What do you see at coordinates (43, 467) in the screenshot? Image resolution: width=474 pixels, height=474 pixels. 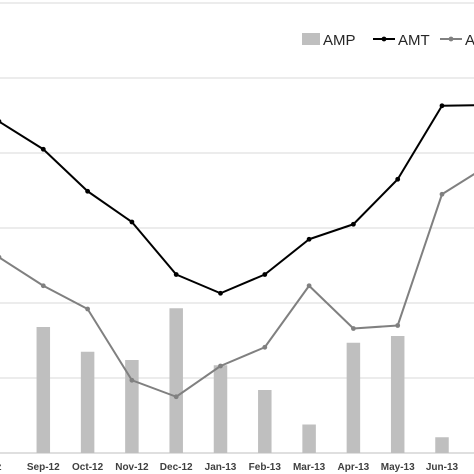 I see `x-tick-label: Sep-12` at bounding box center [43, 467].